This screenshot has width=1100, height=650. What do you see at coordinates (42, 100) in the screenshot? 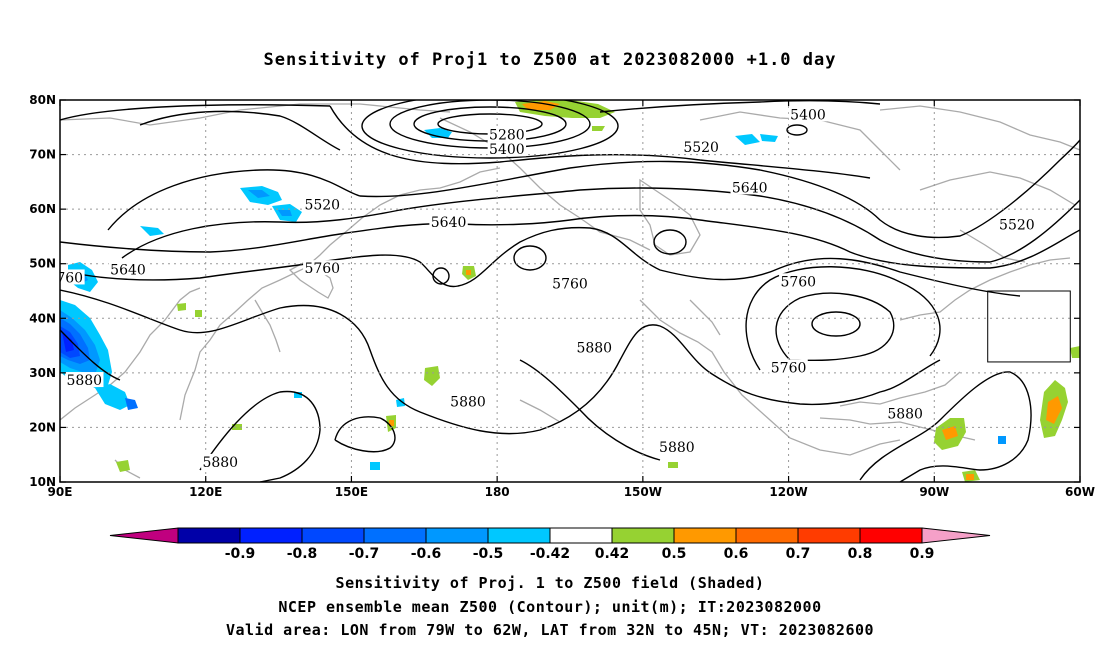
I see `y-tick-label: 80N` at bounding box center [42, 100].